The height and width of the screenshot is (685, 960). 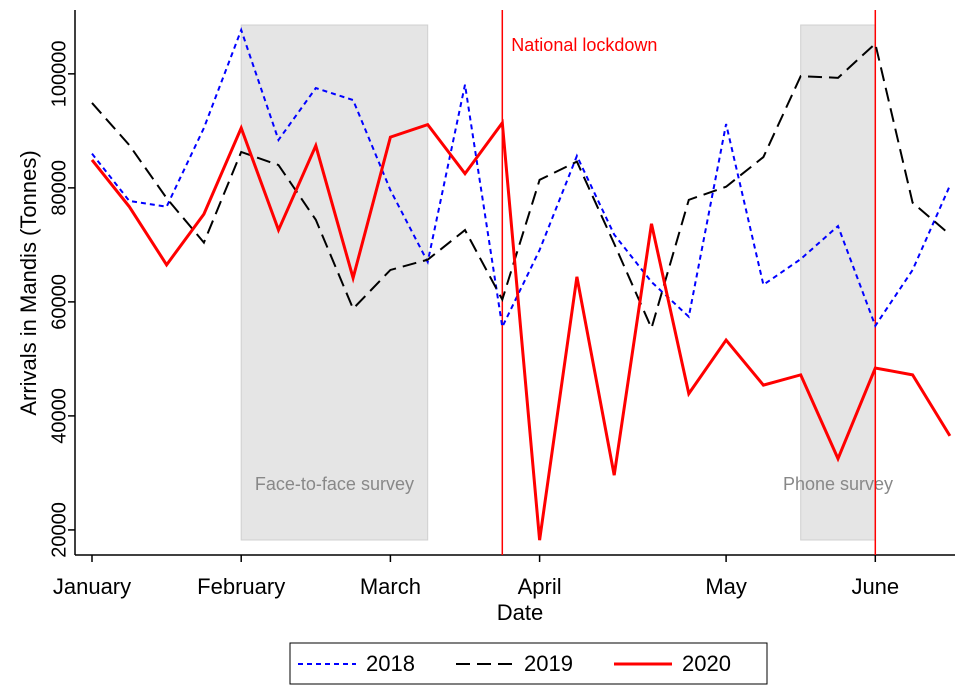 What do you see at coordinates (706, 663) in the screenshot?
I see `legend-label: 2020` at bounding box center [706, 663].